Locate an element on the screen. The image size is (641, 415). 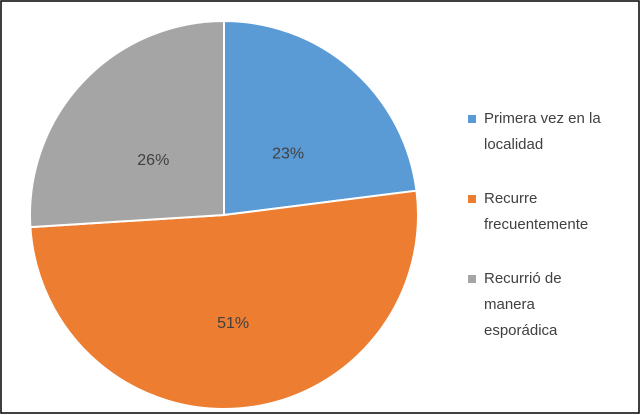
legend-item: Recurre frecuentemente is located at coordinates (537, 212).